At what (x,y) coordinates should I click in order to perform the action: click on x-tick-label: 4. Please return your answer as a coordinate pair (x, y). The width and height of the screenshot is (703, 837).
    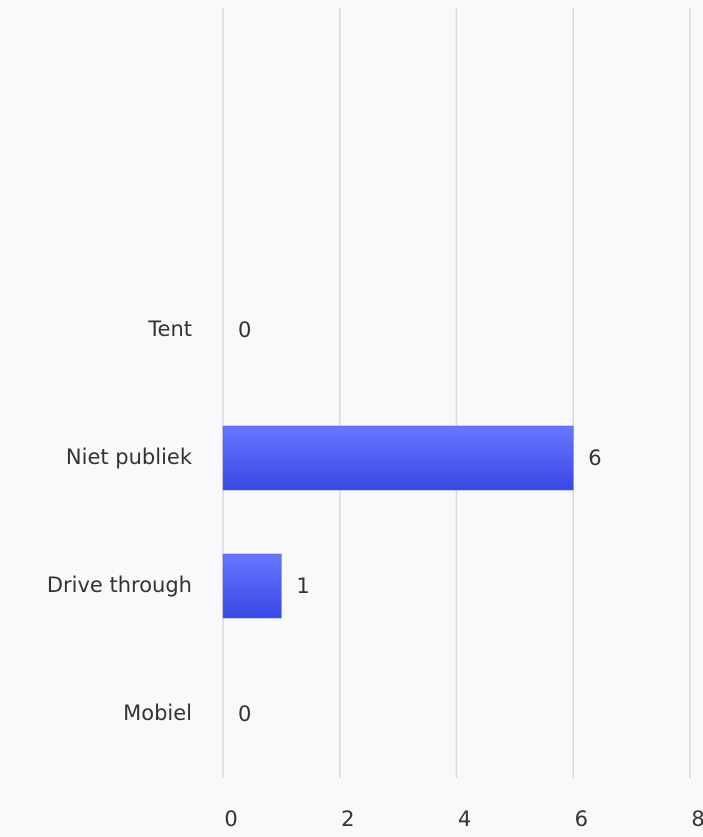
    Looking at the image, I should click on (464, 819).